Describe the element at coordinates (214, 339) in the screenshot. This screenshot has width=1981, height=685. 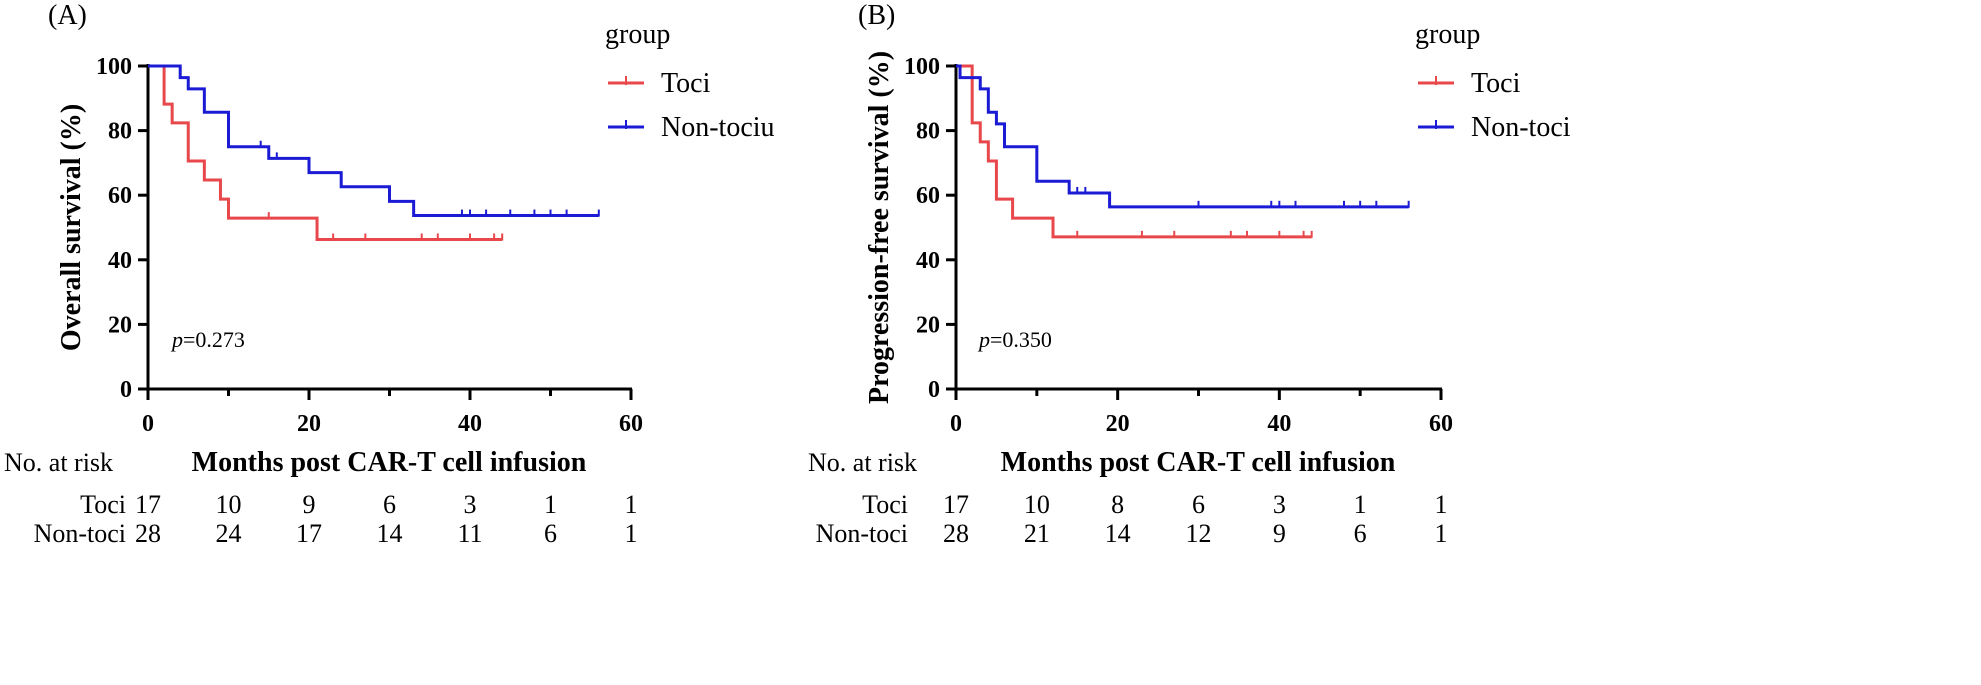
I see `p-value-number: =0.273` at that location.